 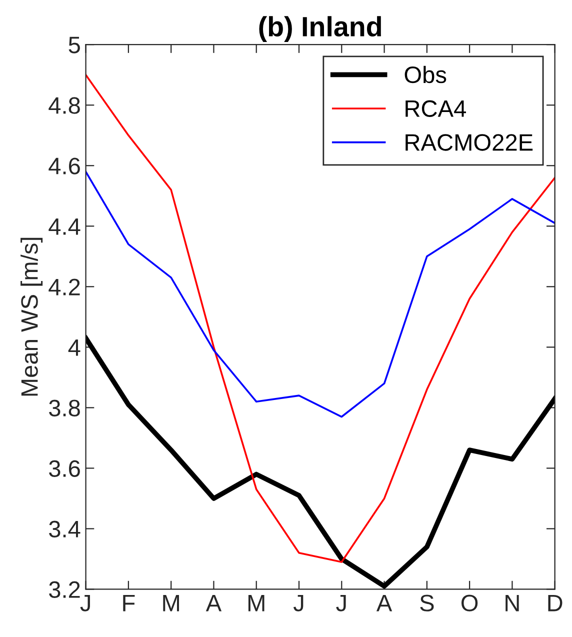 What do you see at coordinates (64, 166) in the screenshot?
I see `y-tick-label: 4.6` at bounding box center [64, 166].